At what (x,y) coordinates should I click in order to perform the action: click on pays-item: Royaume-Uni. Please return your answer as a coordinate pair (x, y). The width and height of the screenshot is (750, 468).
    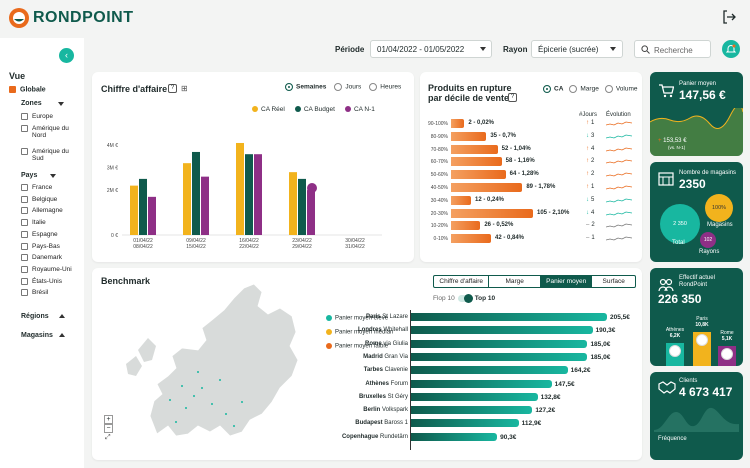
    Looking at the image, I should click on (46, 269).